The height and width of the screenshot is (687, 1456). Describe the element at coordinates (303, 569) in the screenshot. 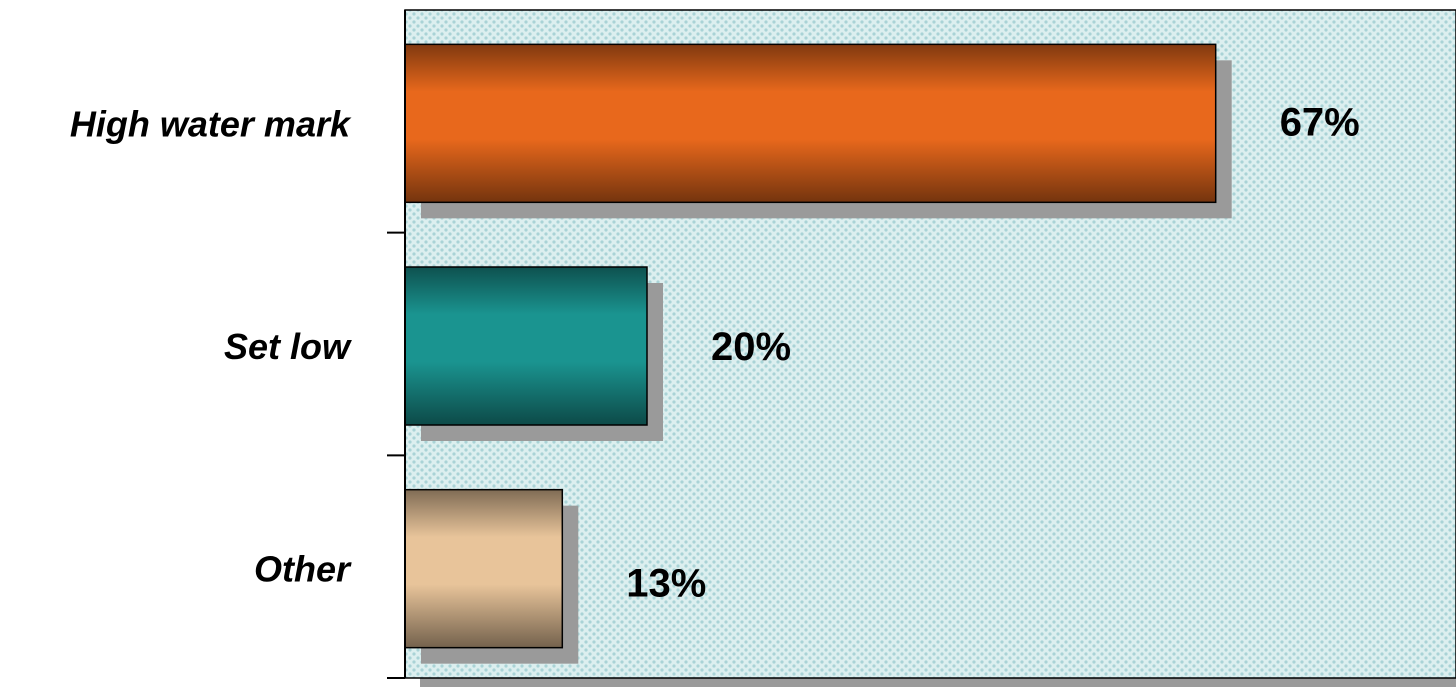

I see `category-label: Other` at that location.